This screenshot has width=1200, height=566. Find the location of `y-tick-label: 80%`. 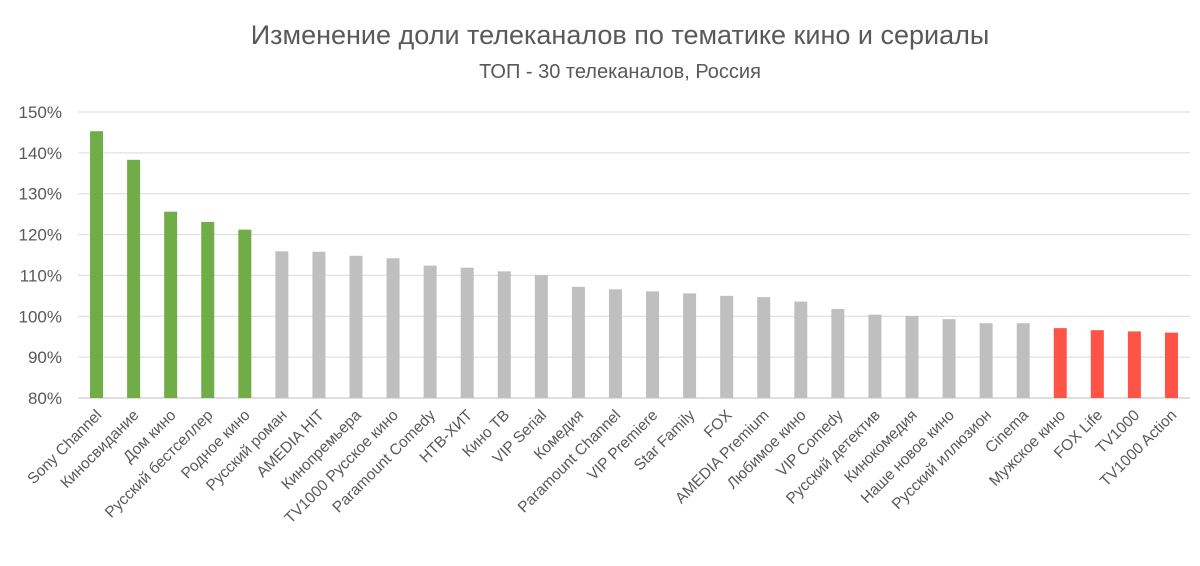

y-tick-label: 80% is located at coordinates (45, 398).